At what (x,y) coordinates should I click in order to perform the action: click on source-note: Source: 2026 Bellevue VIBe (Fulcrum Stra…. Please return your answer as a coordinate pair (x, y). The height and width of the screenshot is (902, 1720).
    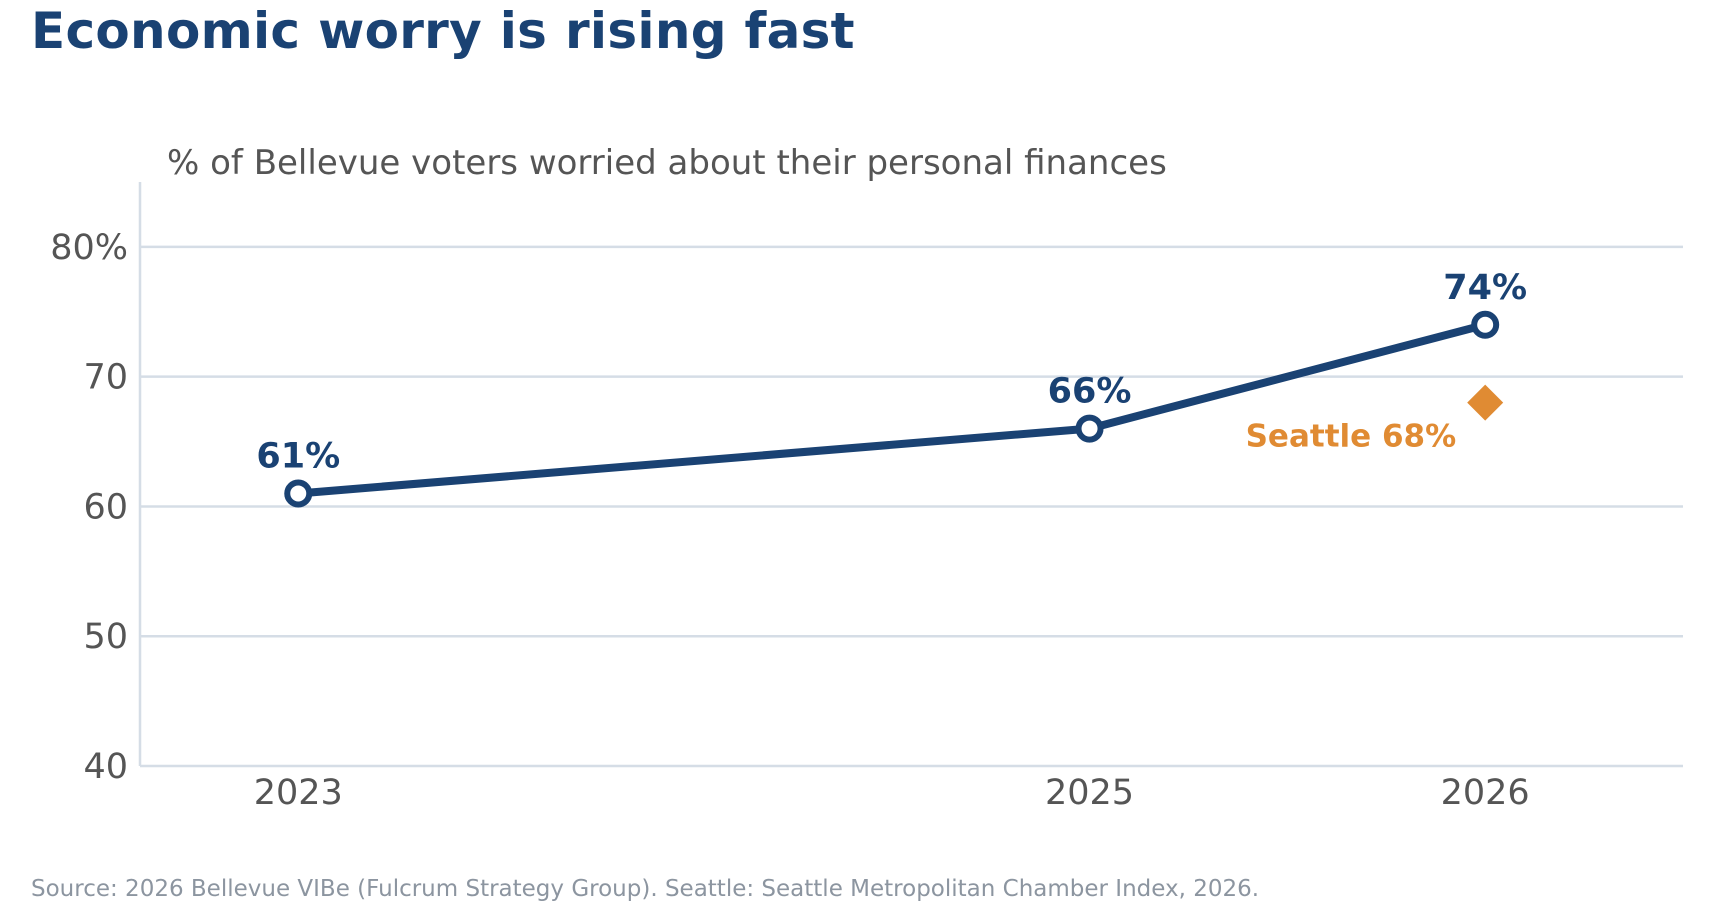
    Looking at the image, I should click on (645, 889).